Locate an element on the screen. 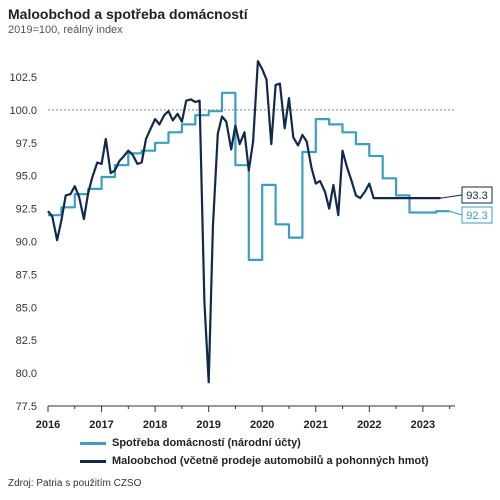 Image resolution: width=500 pixels, height=500 pixels. y-tick-label: 77.5 is located at coordinates (26, 407).